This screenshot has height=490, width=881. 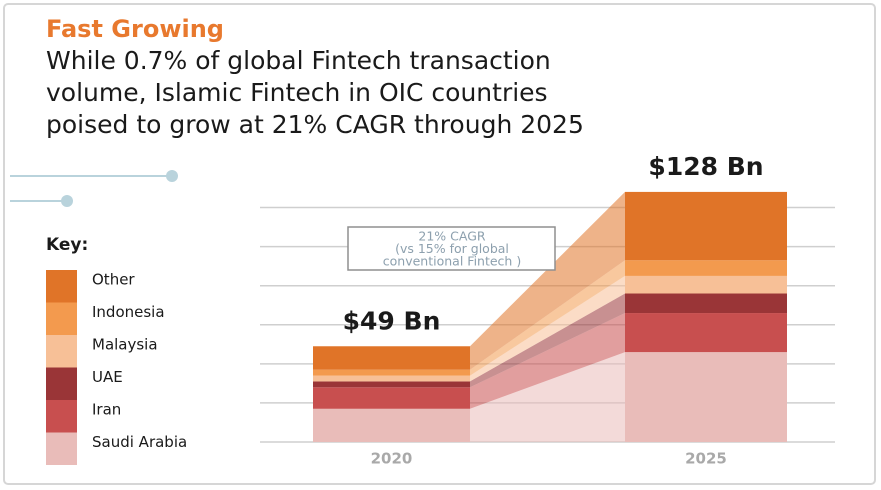 I want to click on annotation-line: 21% CAGR, so click(x=452, y=236).